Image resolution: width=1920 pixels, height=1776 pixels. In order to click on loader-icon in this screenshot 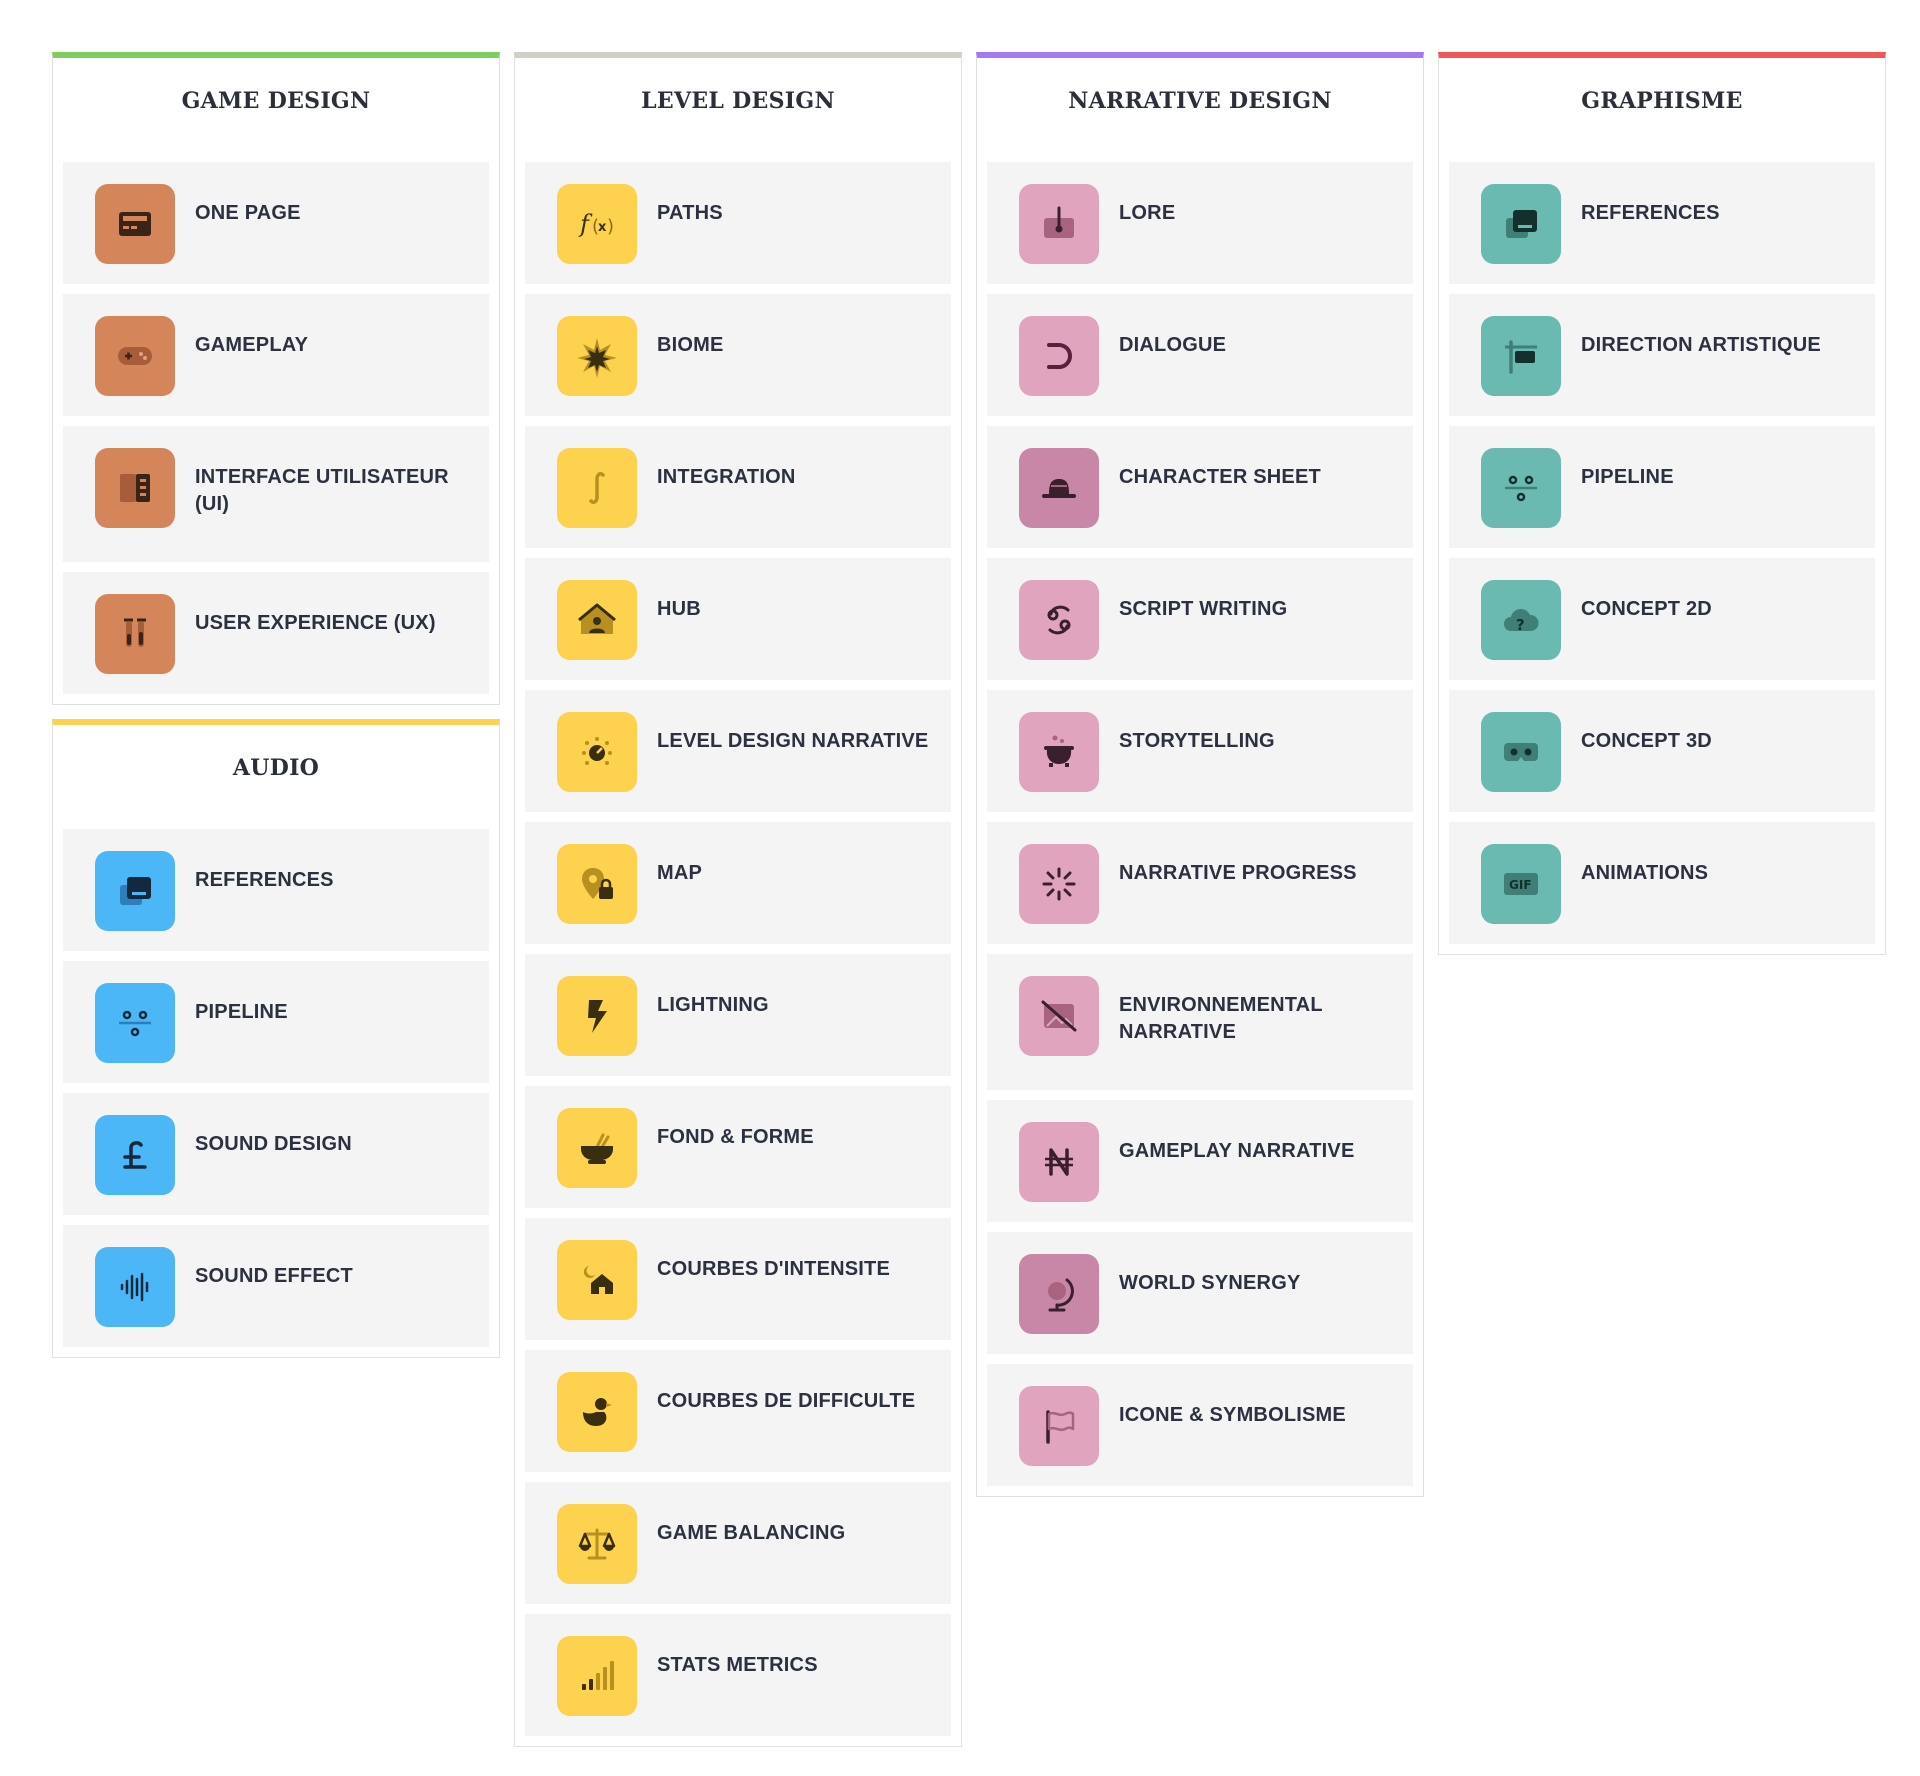, I will do `click(1059, 884)`.